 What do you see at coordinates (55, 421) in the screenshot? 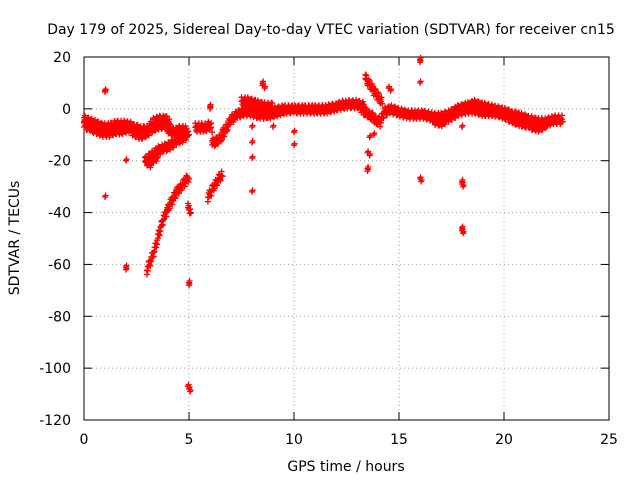
I see `y-tick-label: -120` at bounding box center [55, 421].